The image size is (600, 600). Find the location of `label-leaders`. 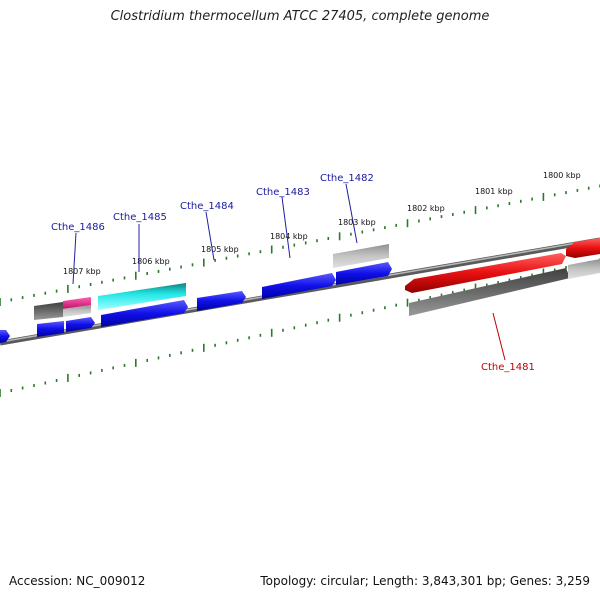

label-leaders is located at coordinates (215, 234).